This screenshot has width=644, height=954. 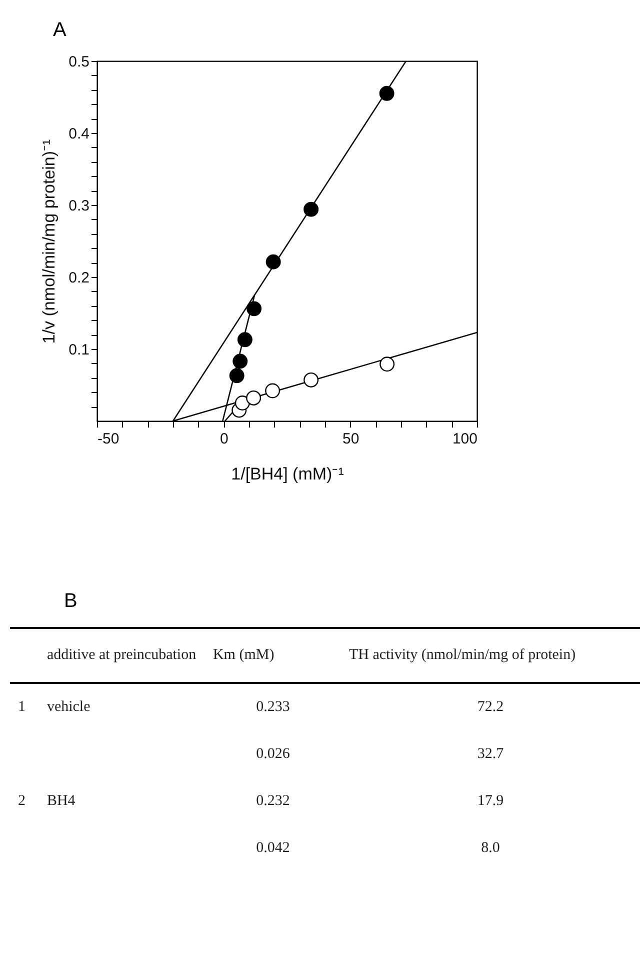 What do you see at coordinates (60, 30) in the screenshot?
I see `chart-title: A` at bounding box center [60, 30].